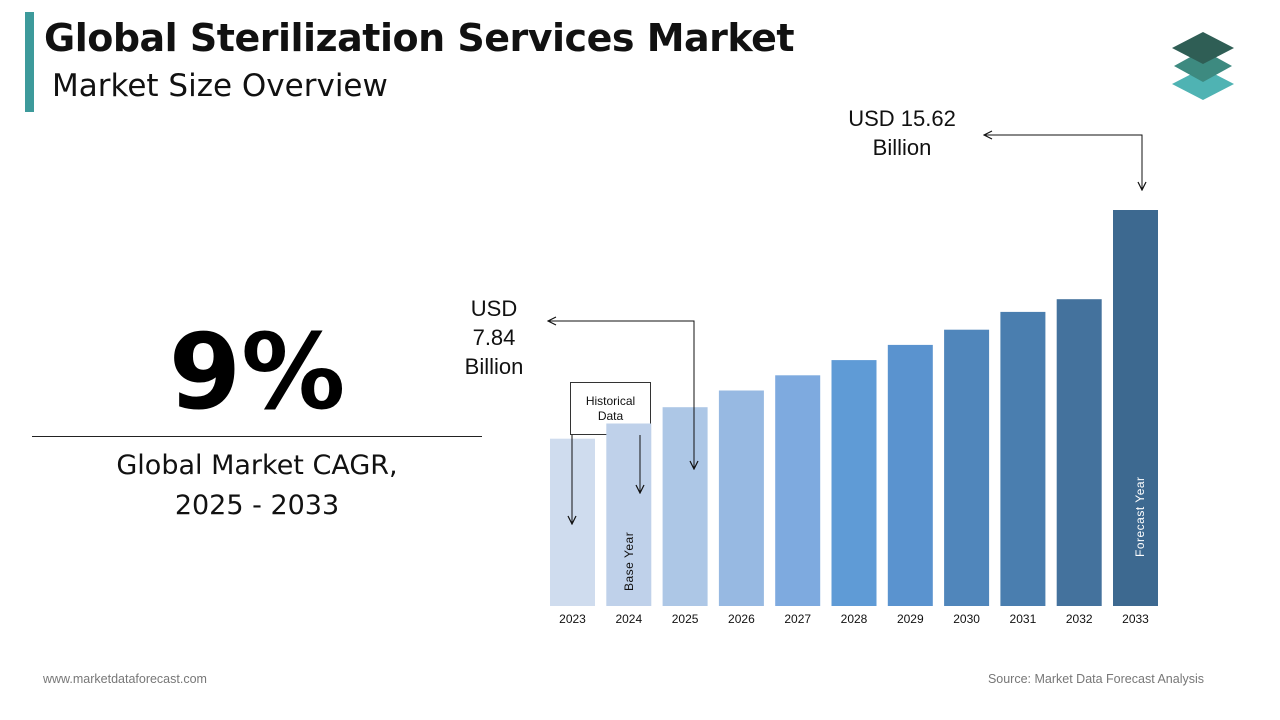  I want to click on footer-source: Source: Market Data Forecast Analysis, so click(1095, 679).